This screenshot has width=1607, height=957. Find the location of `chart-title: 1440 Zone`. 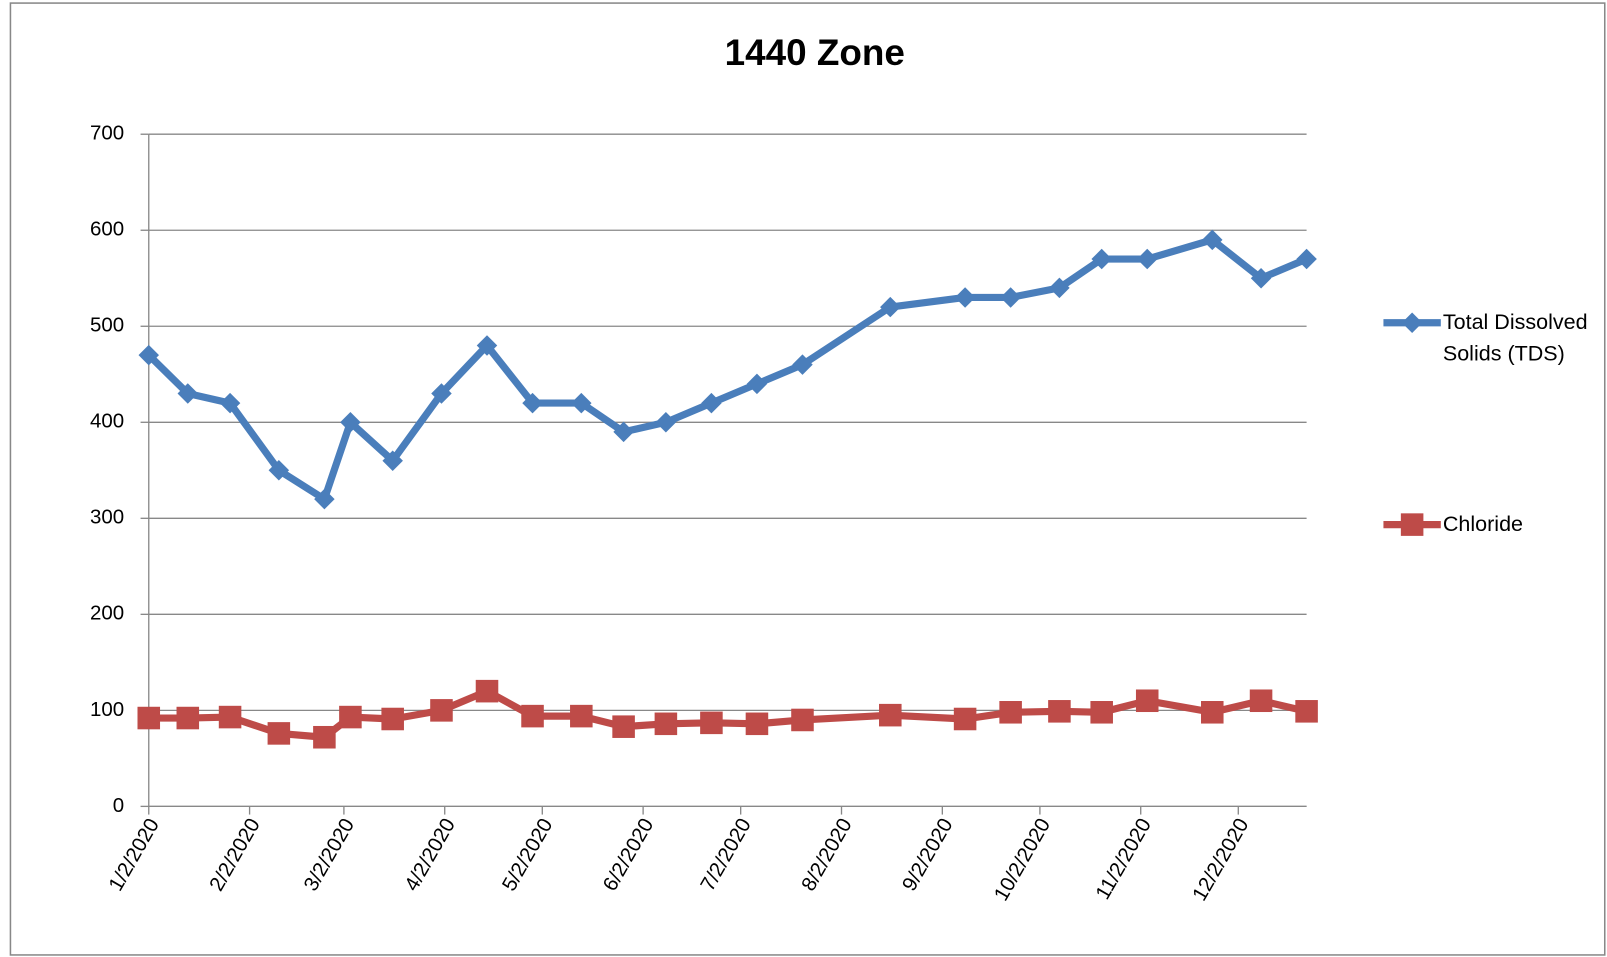

chart-title: 1440 Zone is located at coordinates (815, 52).